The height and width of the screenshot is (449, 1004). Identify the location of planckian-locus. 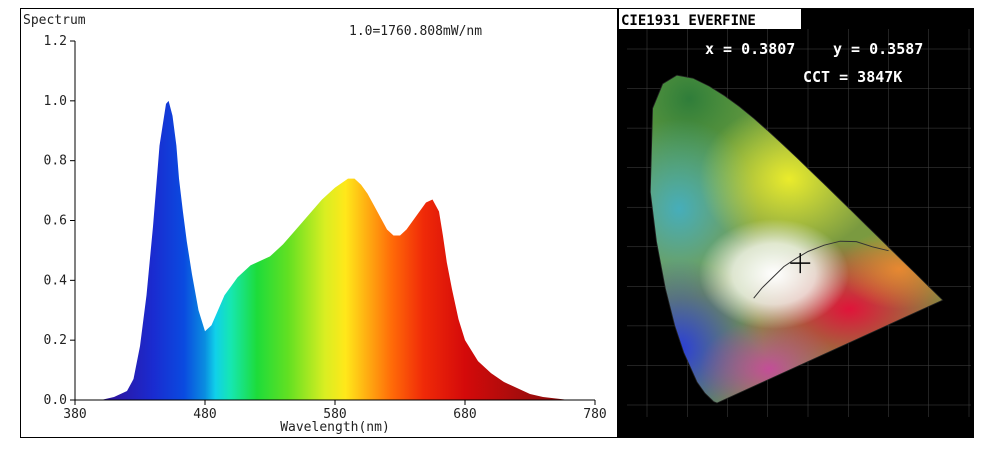
(821, 269).